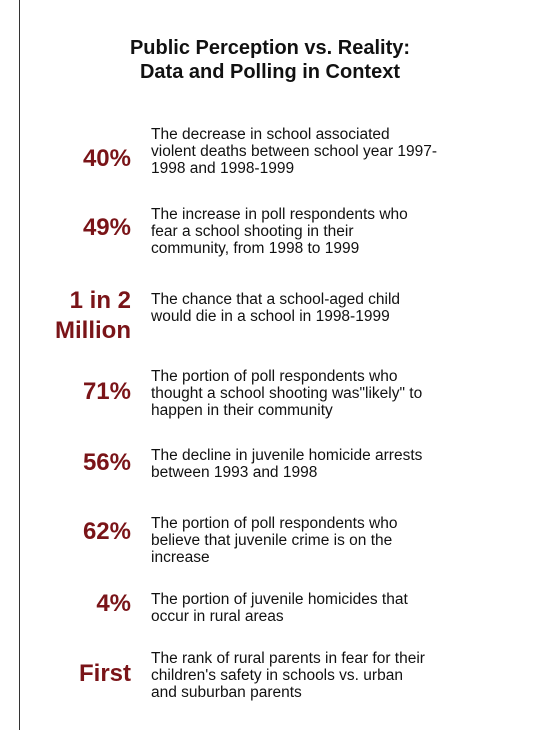 The height and width of the screenshot is (730, 542). What do you see at coordinates (106, 158) in the screenshot?
I see `fact-stat-line: 40%` at bounding box center [106, 158].